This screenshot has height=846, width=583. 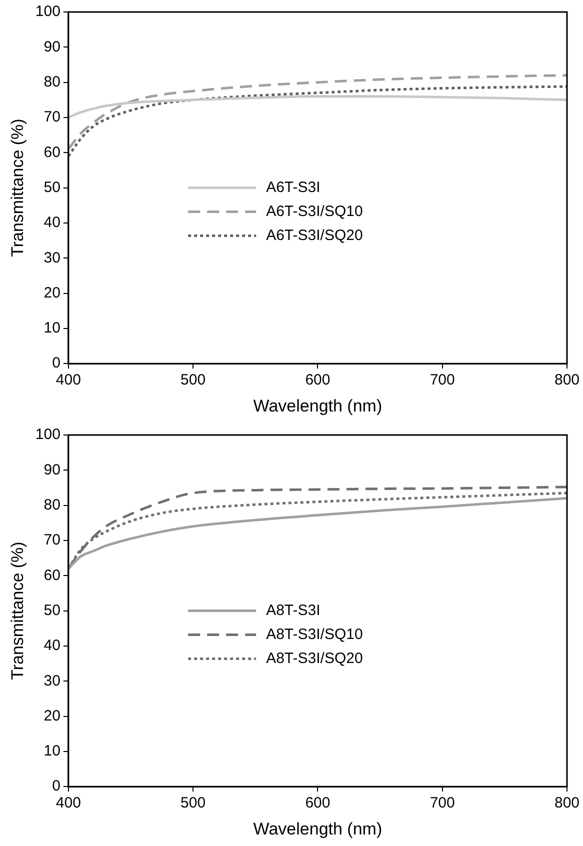 I want to click on legend-label: A6T-S3I/SQ20, so click(x=314, y=235).